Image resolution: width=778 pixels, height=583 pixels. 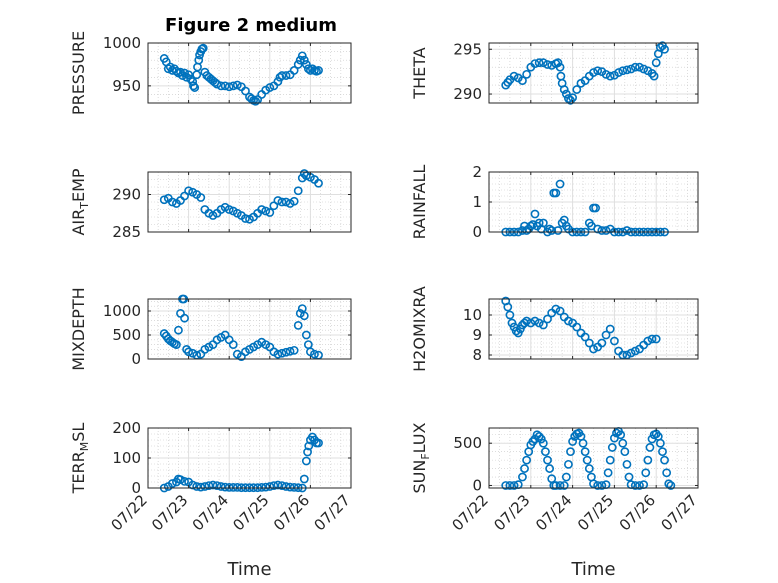 What do you see at coordinates (419, 202) in the screenshot?
I see `ylabel-part: RAINFALL` at bounding box center [419, 202].